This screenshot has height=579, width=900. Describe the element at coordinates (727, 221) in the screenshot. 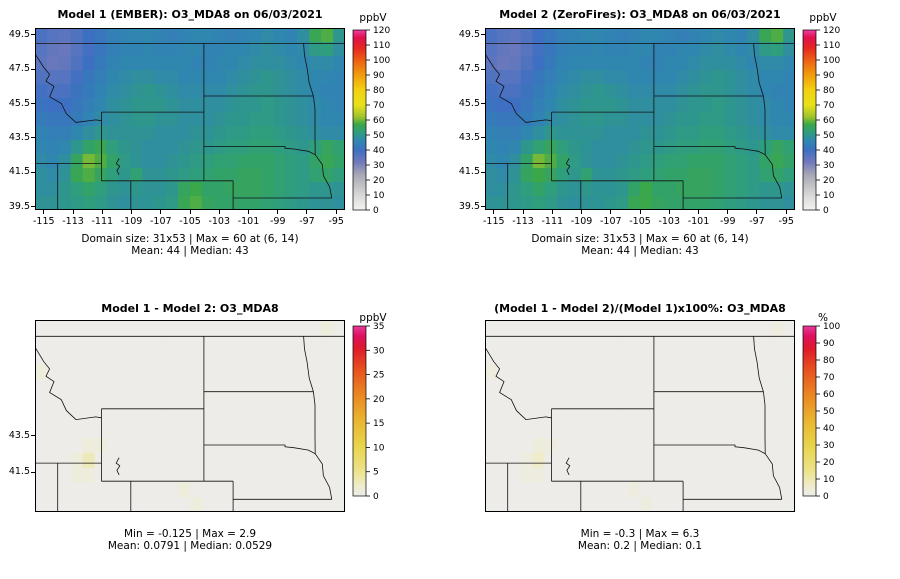

I see `x-tick-label: -99` at that location.